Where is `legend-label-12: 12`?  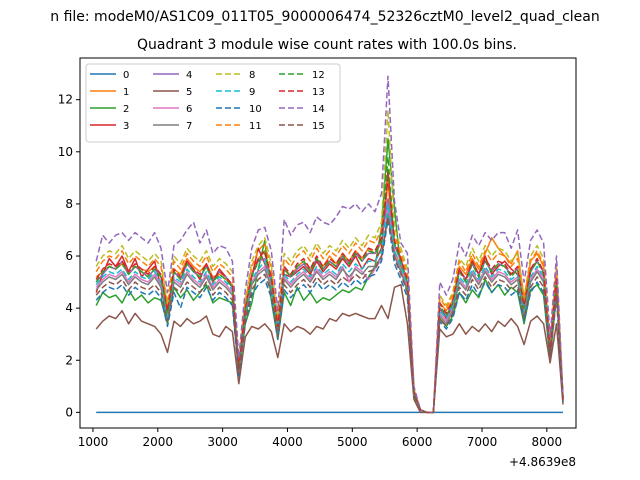 legend-label-12: 12 is located at coordinates (318, 75).